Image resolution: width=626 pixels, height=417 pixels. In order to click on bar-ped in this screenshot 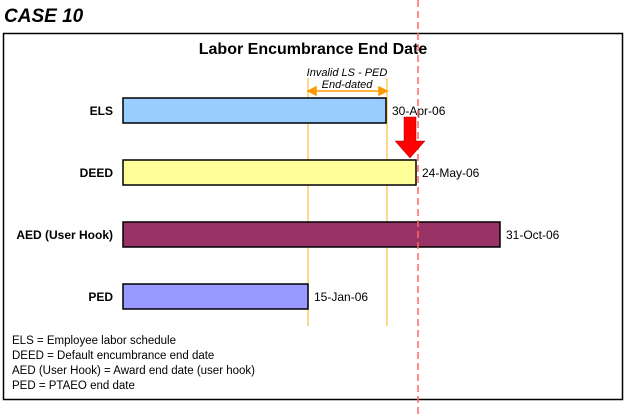, I will do `click(215, 296)`.